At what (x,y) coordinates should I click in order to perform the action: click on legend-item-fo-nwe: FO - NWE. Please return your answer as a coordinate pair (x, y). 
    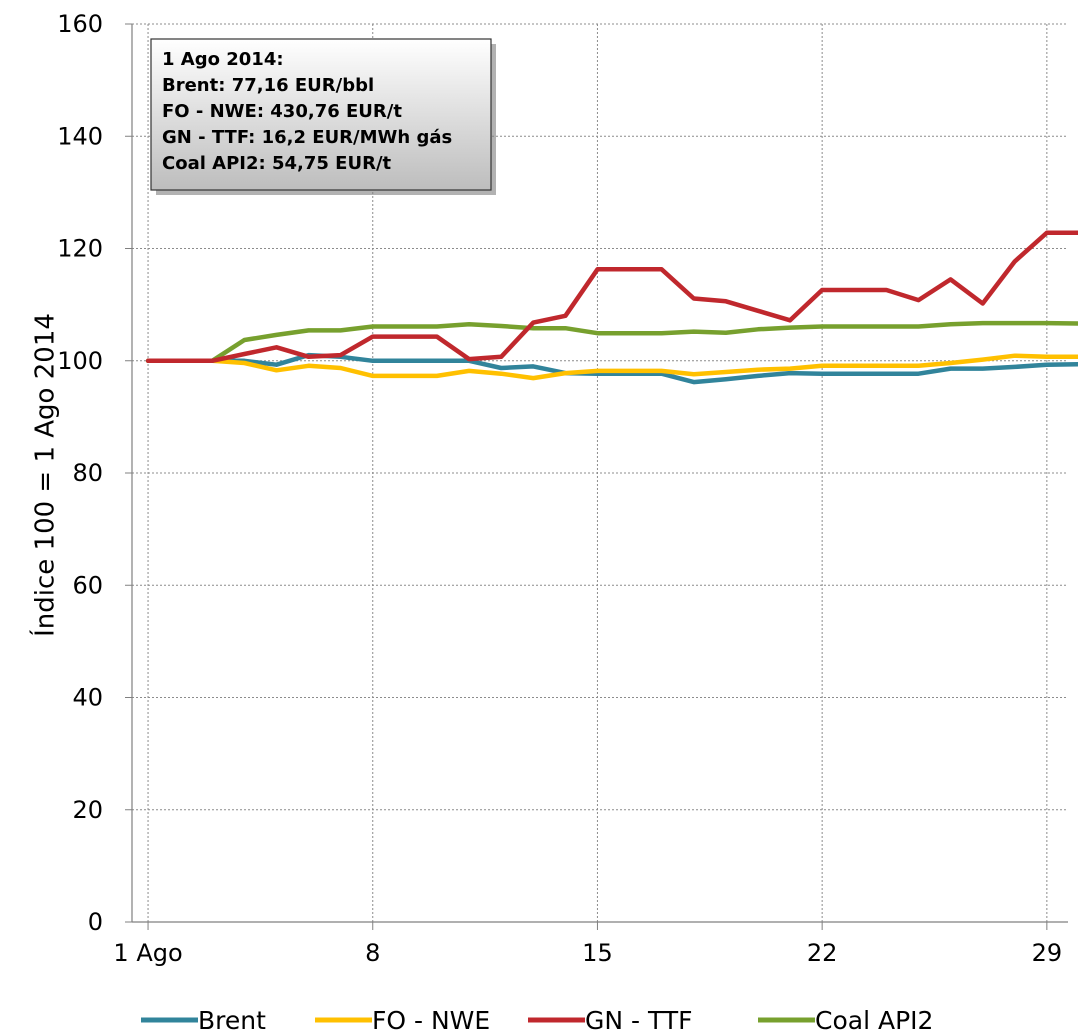
    Looking at the image, I should click on (402, 1020).